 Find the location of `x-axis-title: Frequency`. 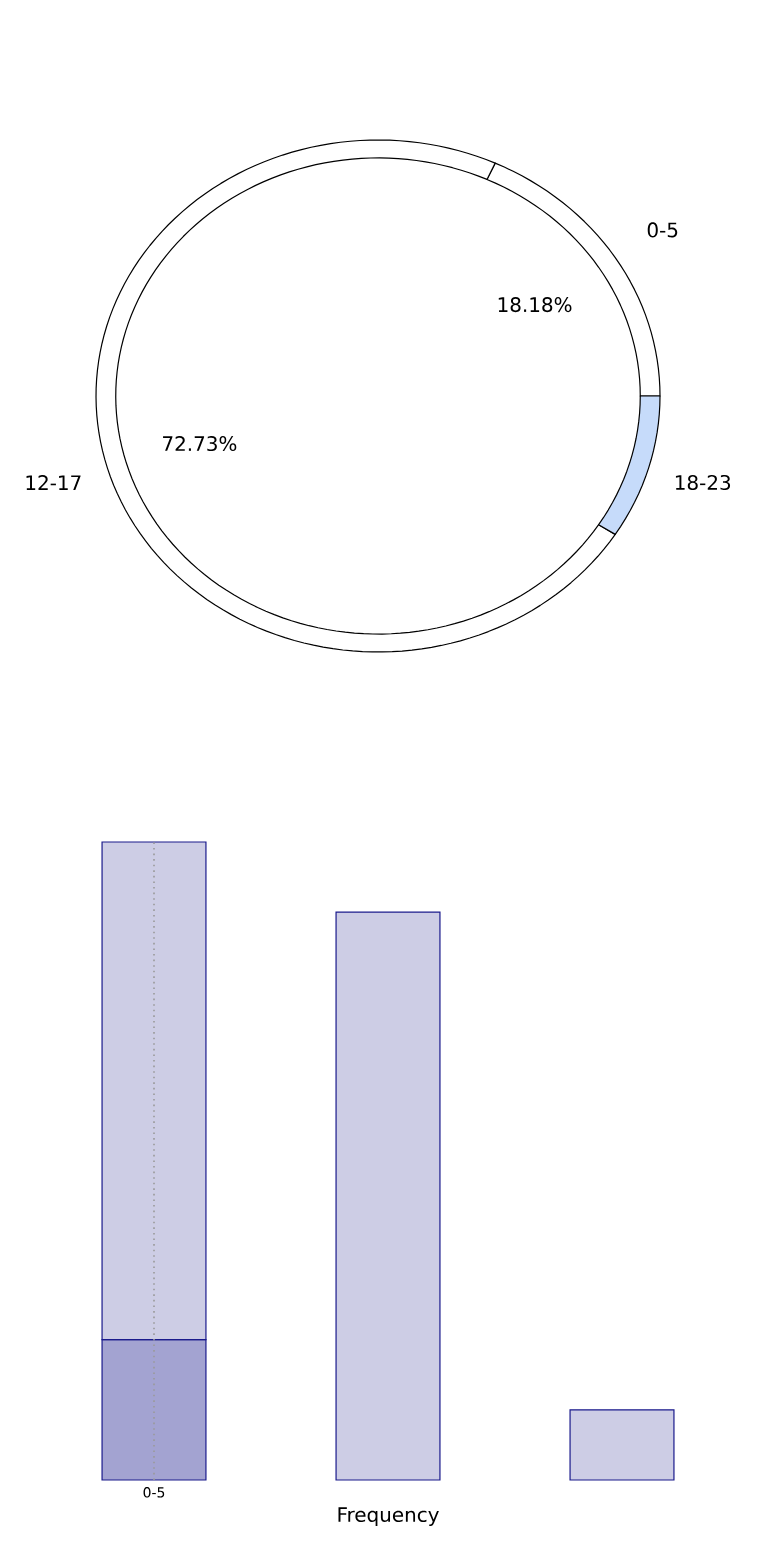

x-axis-title: Frequency is located at coordinates (388, 1516).